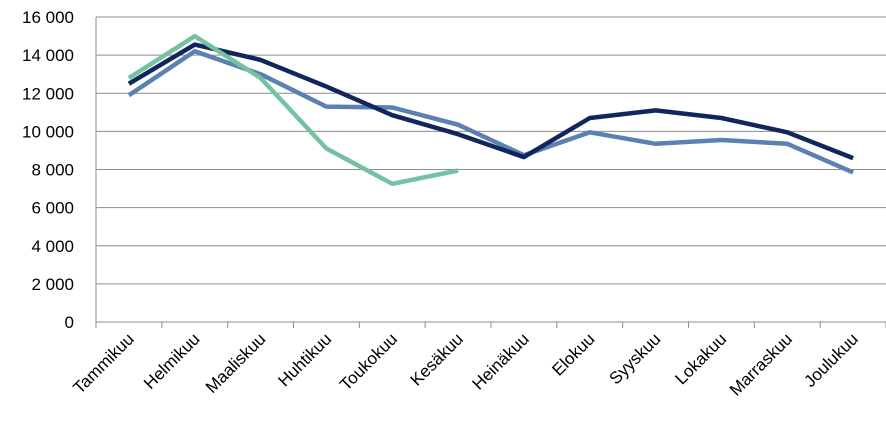 This screenshot has width=886, height=425. Describe the element at coordinates (304, 359) in the screenshot. I see `x-tick-label: Huhtikuu` at that location.